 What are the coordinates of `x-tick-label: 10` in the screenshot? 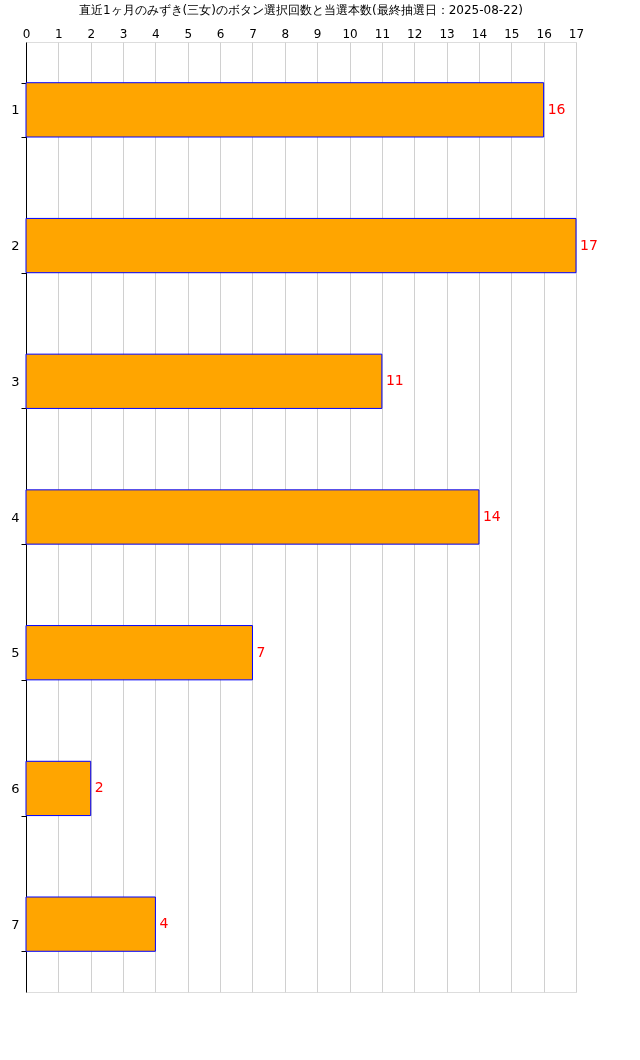 It's located at (350, 33).